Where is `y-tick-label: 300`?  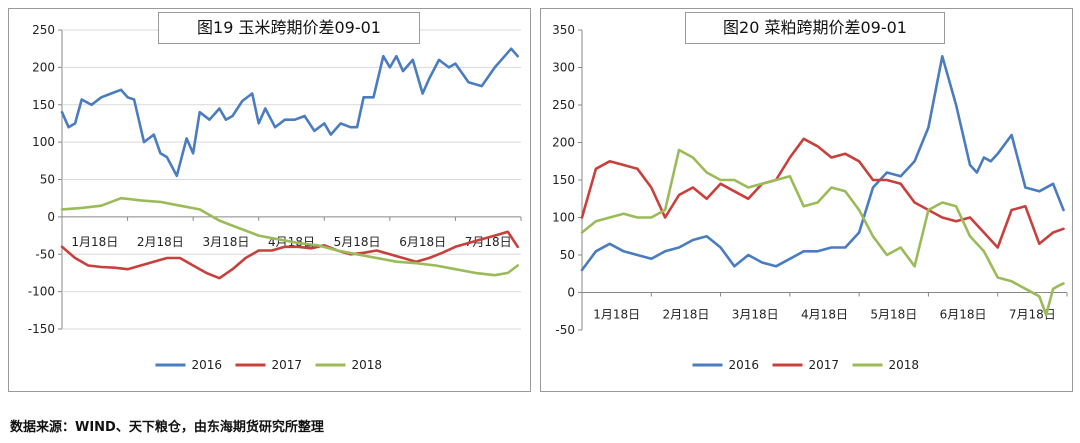
y-tick-label: 300 is located at coordinates (563, 68).